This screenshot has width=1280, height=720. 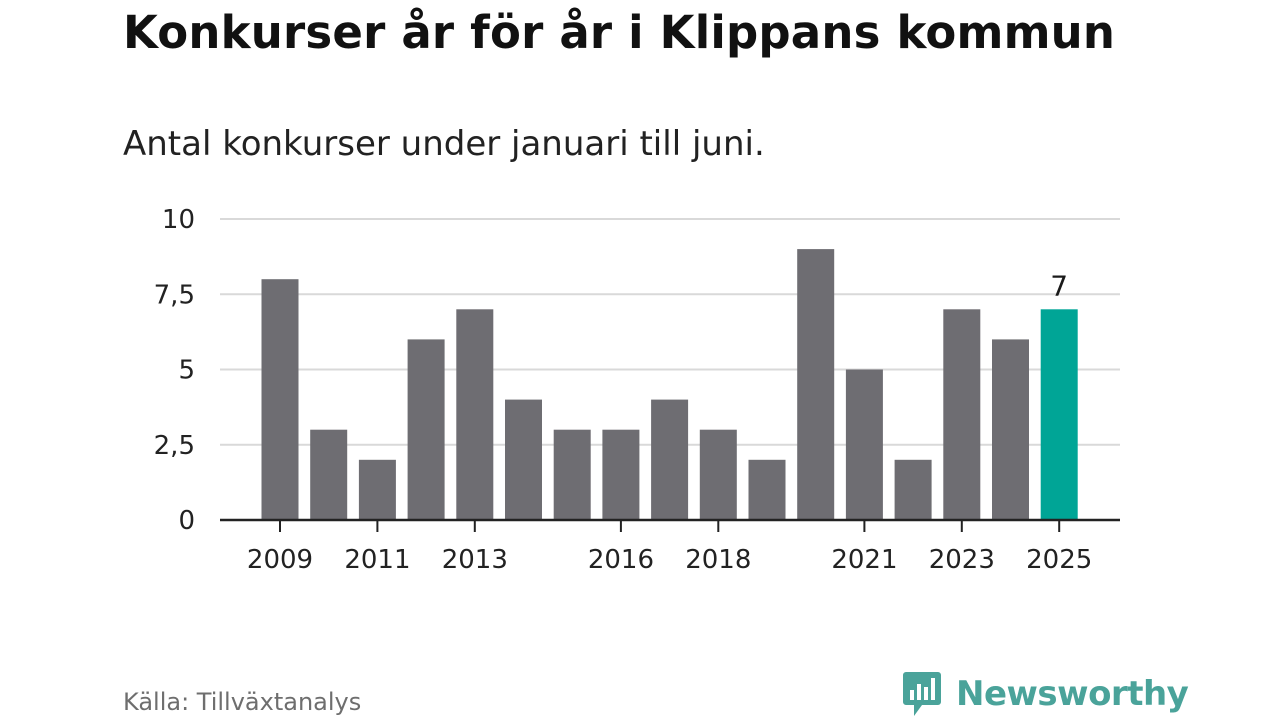 I want to click on x-tick-label: 2009, so click(x=280, y=560).